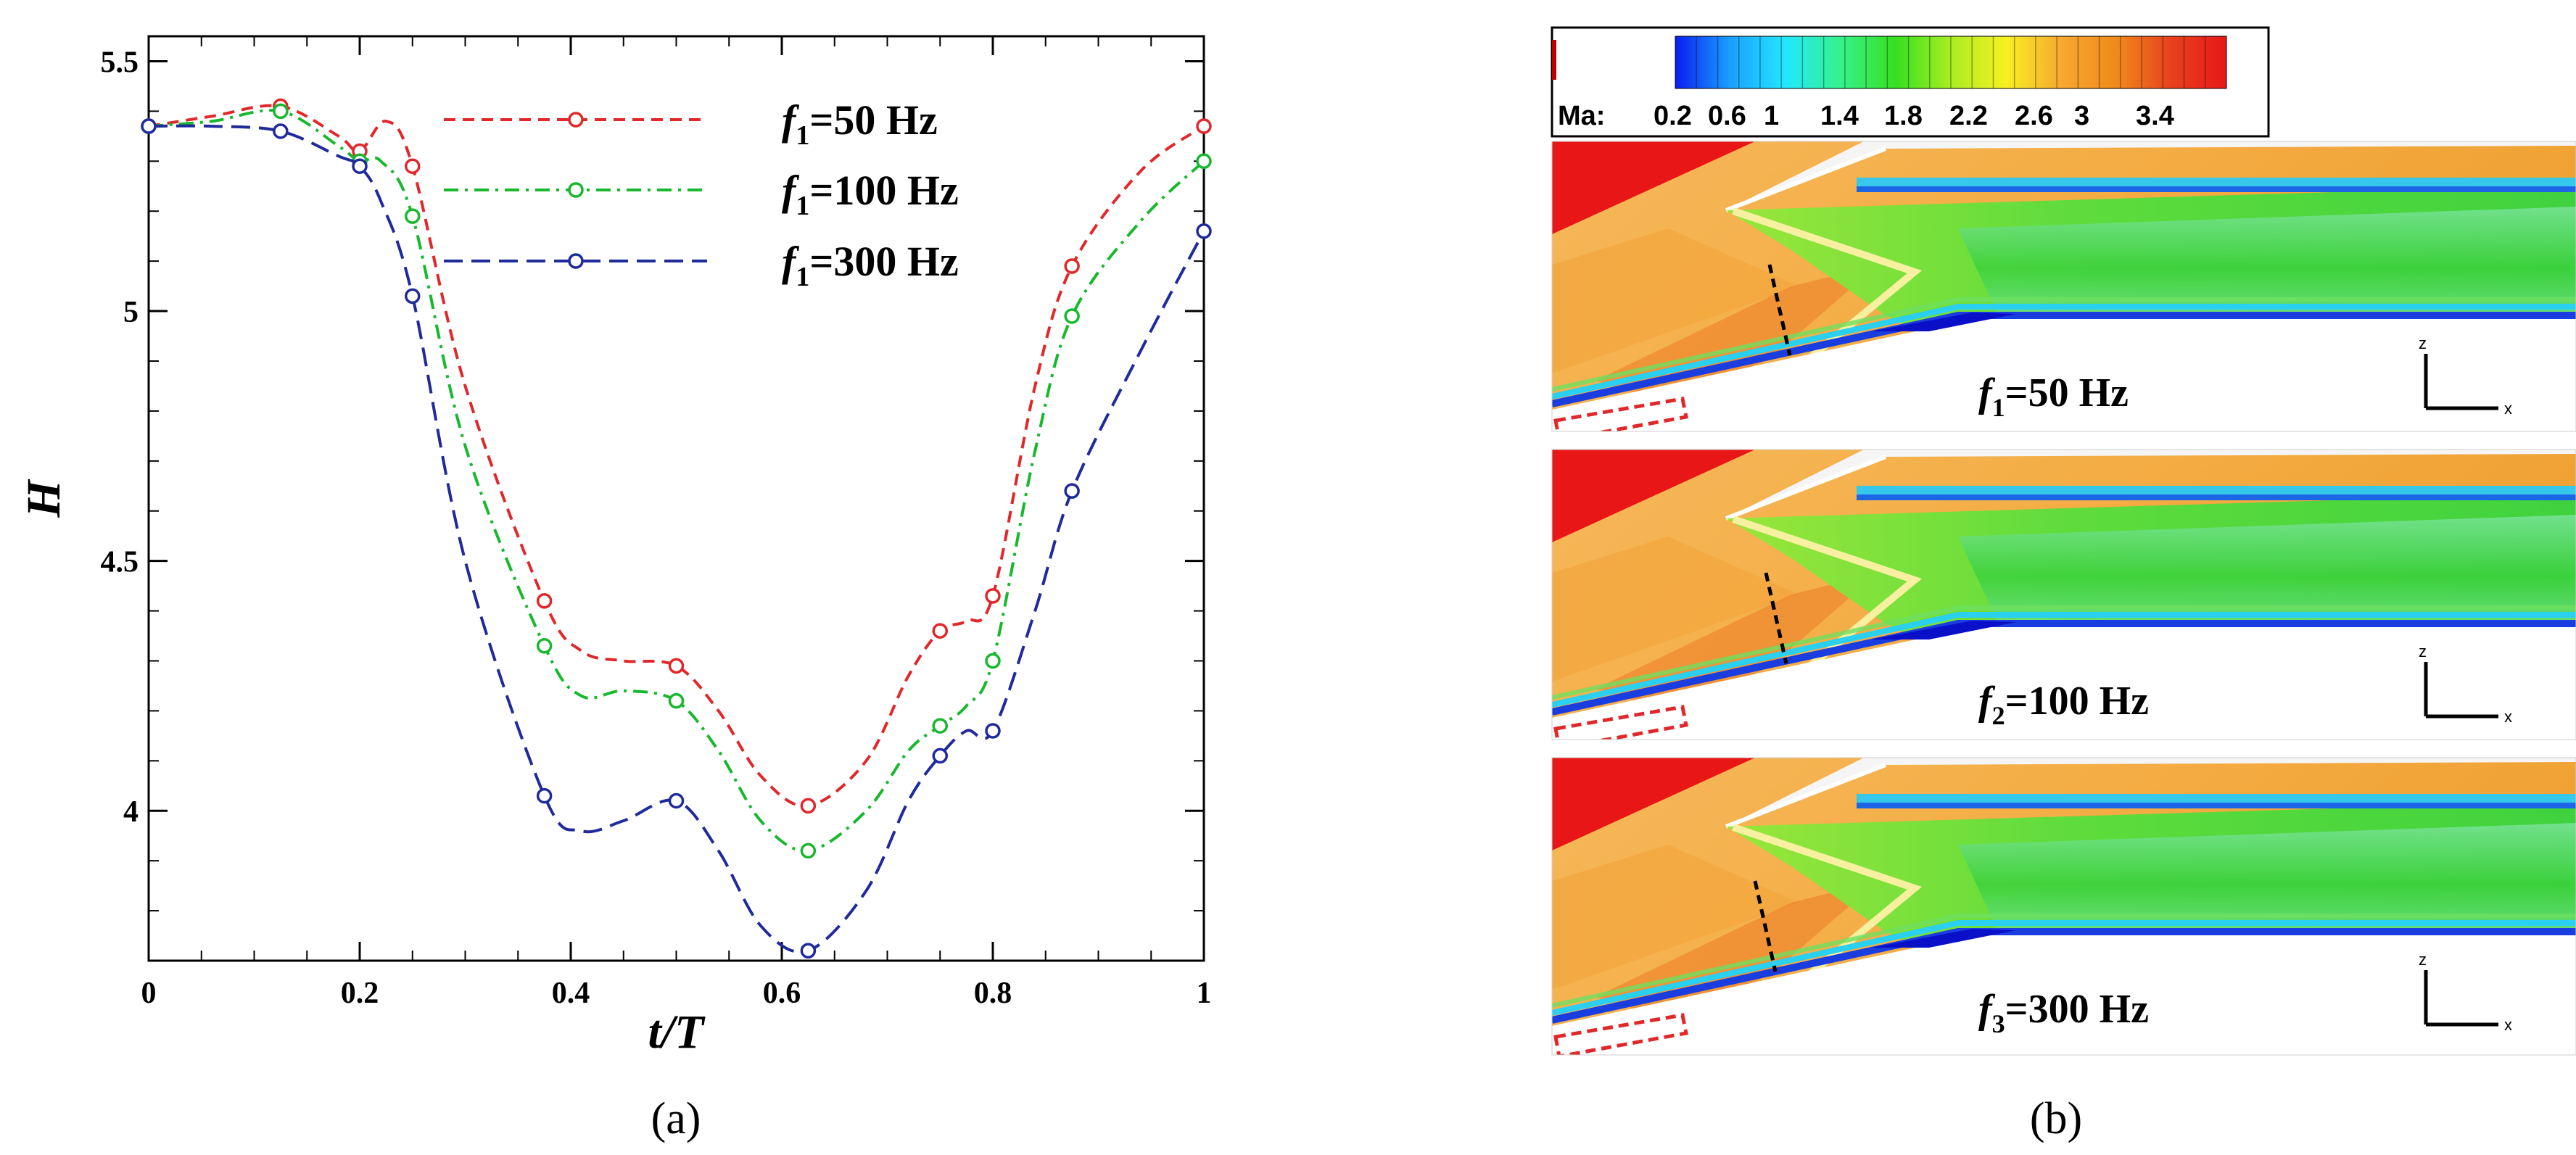 The image size is (2576, 1155). I want to click on legend: f1=50 Hz f1=100 Hz f1=300 Hz, so click(701, 194).